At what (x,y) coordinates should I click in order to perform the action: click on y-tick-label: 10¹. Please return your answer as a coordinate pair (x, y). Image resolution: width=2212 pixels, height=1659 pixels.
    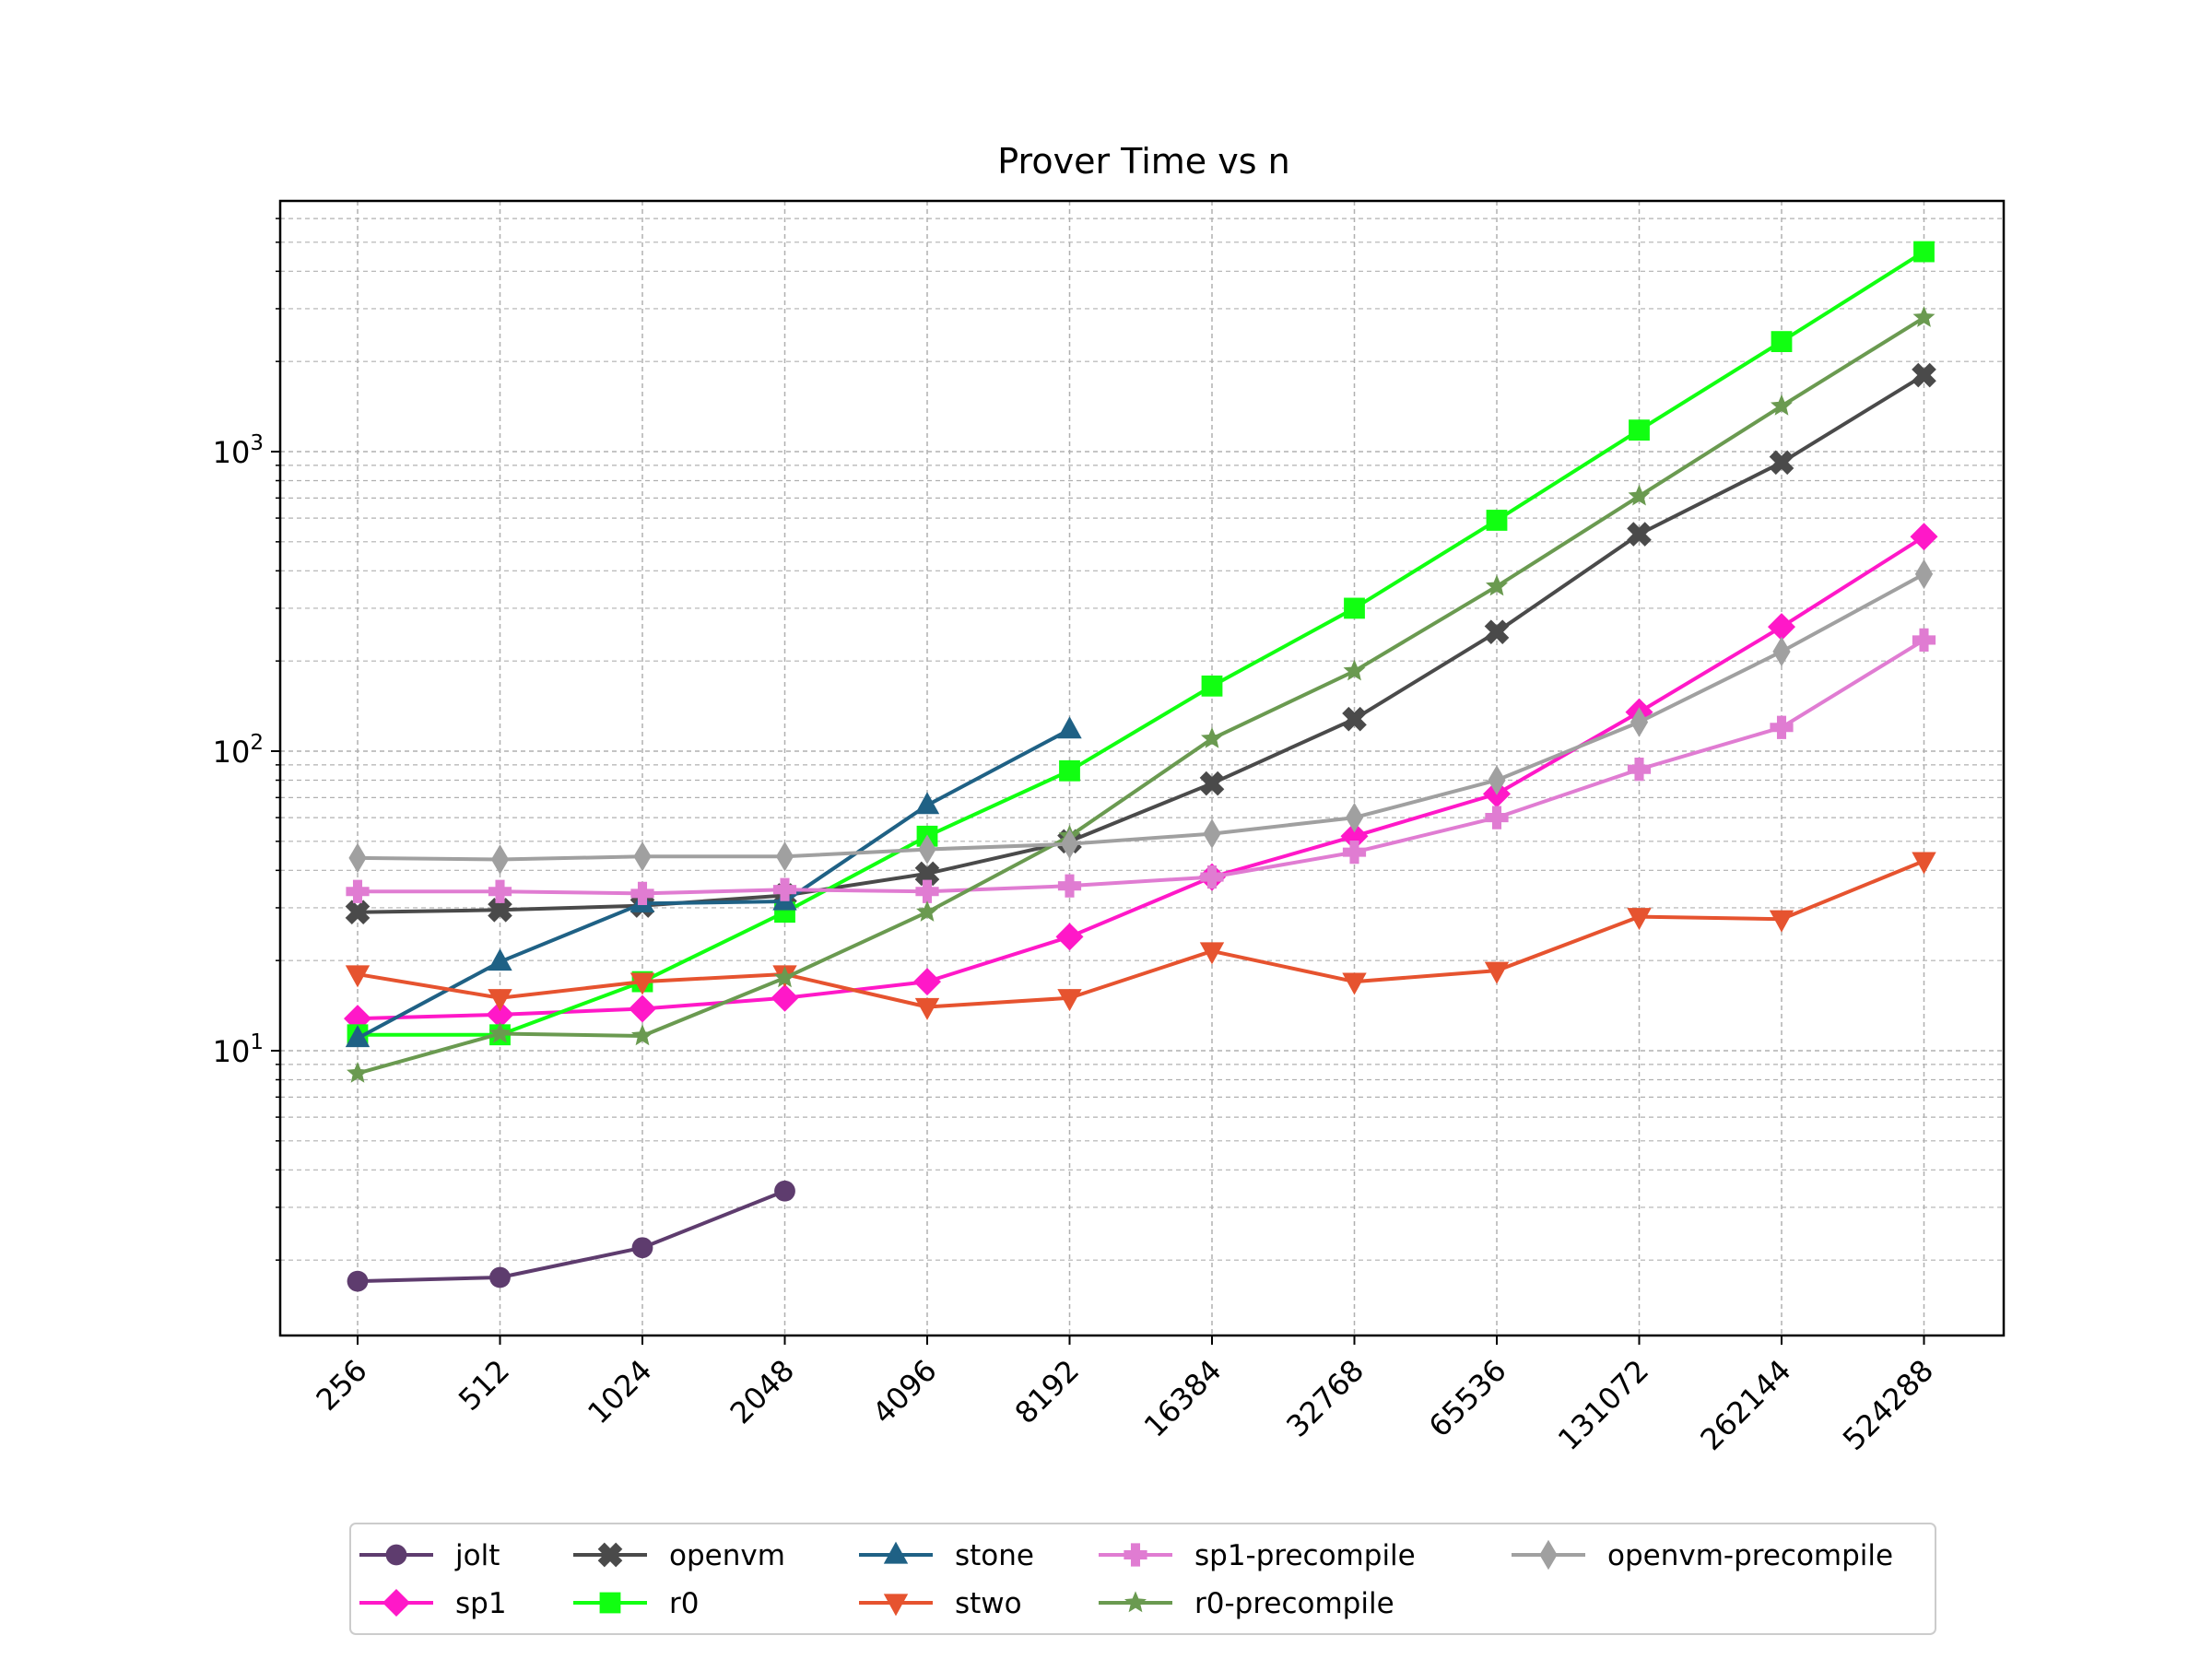
    Looking at the image, I should click on (238, 1049).